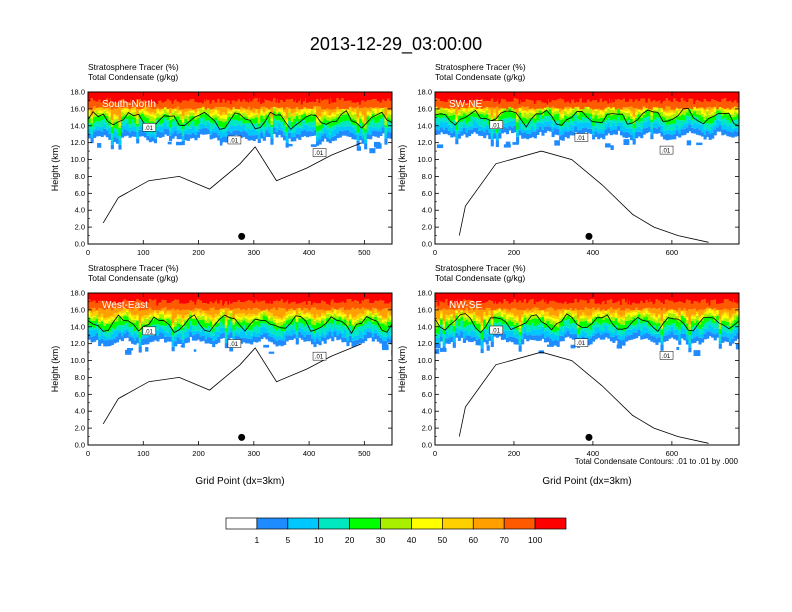  I want to click on contour-line, so click(240, 324).